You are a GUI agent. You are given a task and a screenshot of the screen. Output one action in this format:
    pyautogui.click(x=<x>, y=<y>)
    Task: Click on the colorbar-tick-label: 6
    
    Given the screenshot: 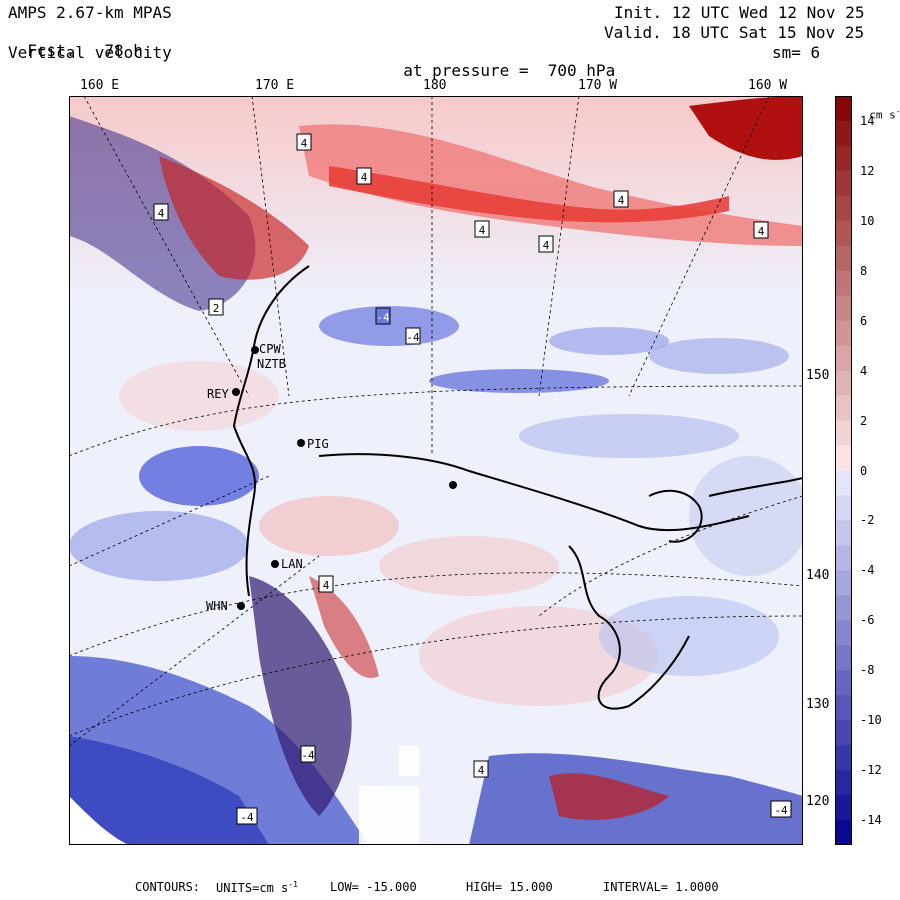 What is the action you would take?
    pyautogui.click(x=864, y=320)
    